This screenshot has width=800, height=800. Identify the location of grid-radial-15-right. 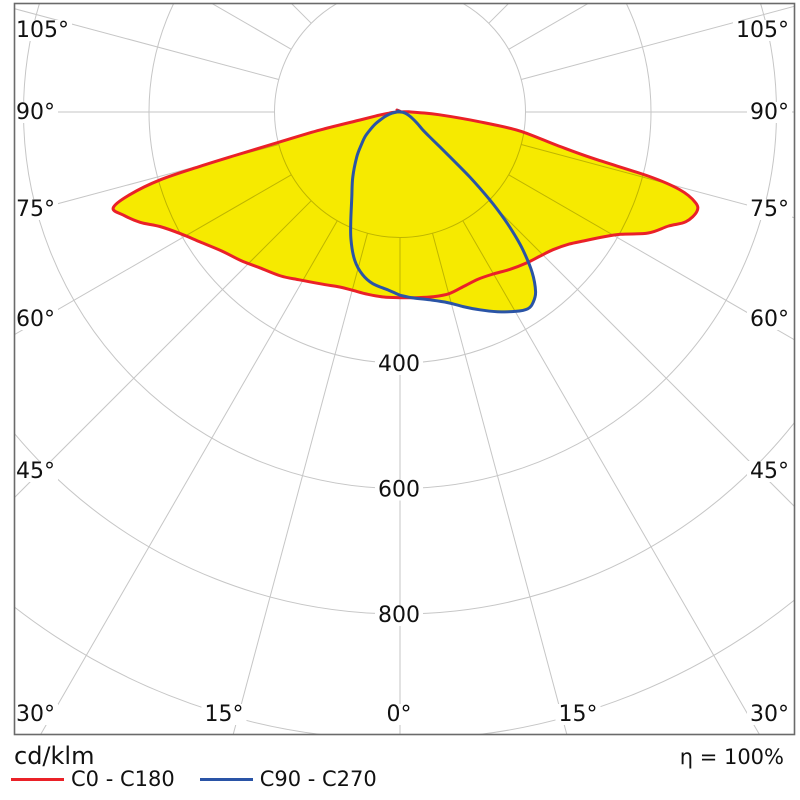
(500, 484).